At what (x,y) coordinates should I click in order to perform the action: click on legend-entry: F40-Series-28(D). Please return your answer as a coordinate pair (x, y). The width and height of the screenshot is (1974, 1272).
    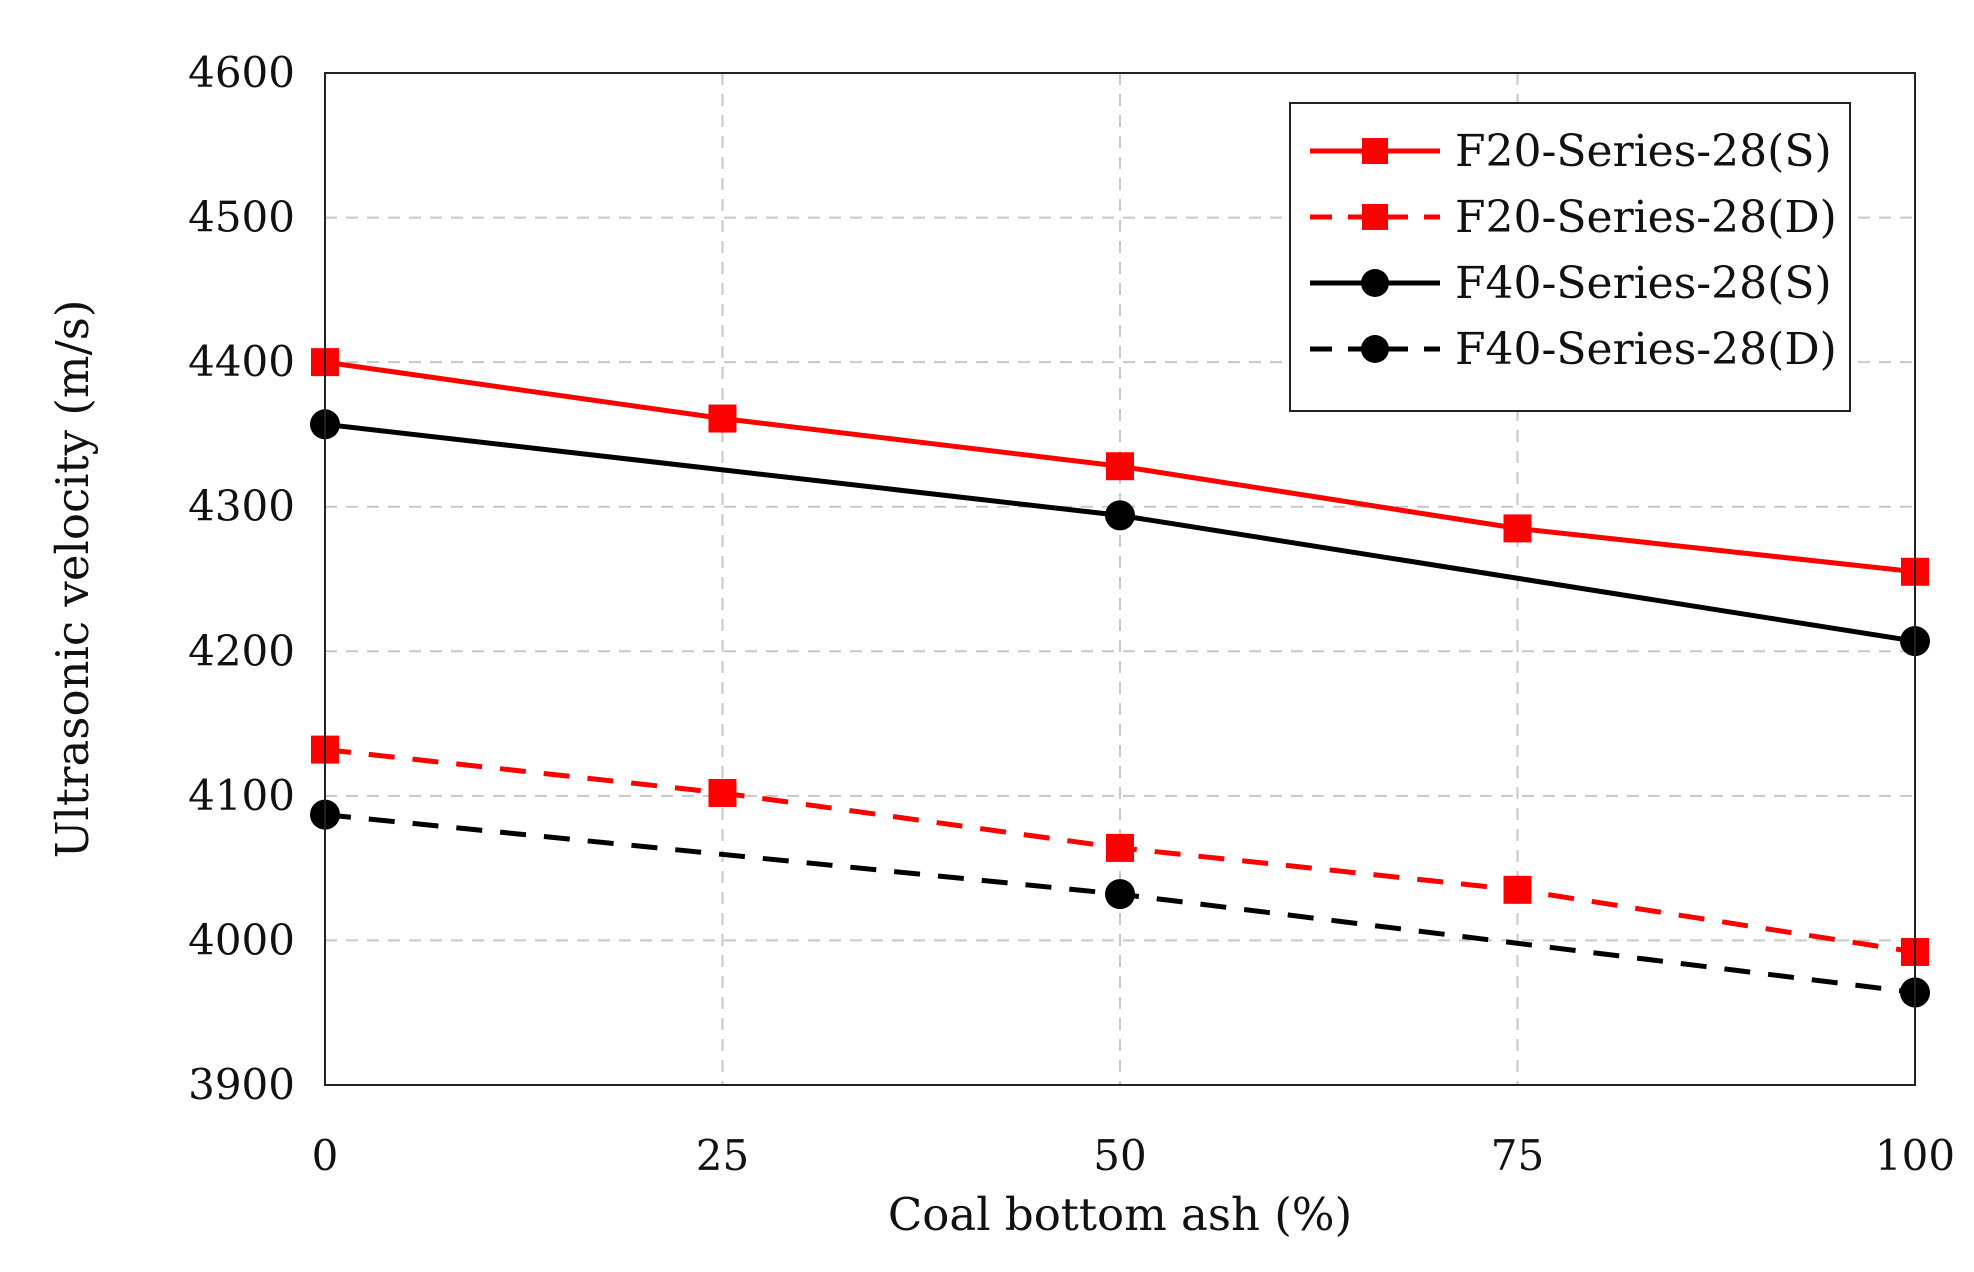
    Looking at the image, I should click on (1573, 349).